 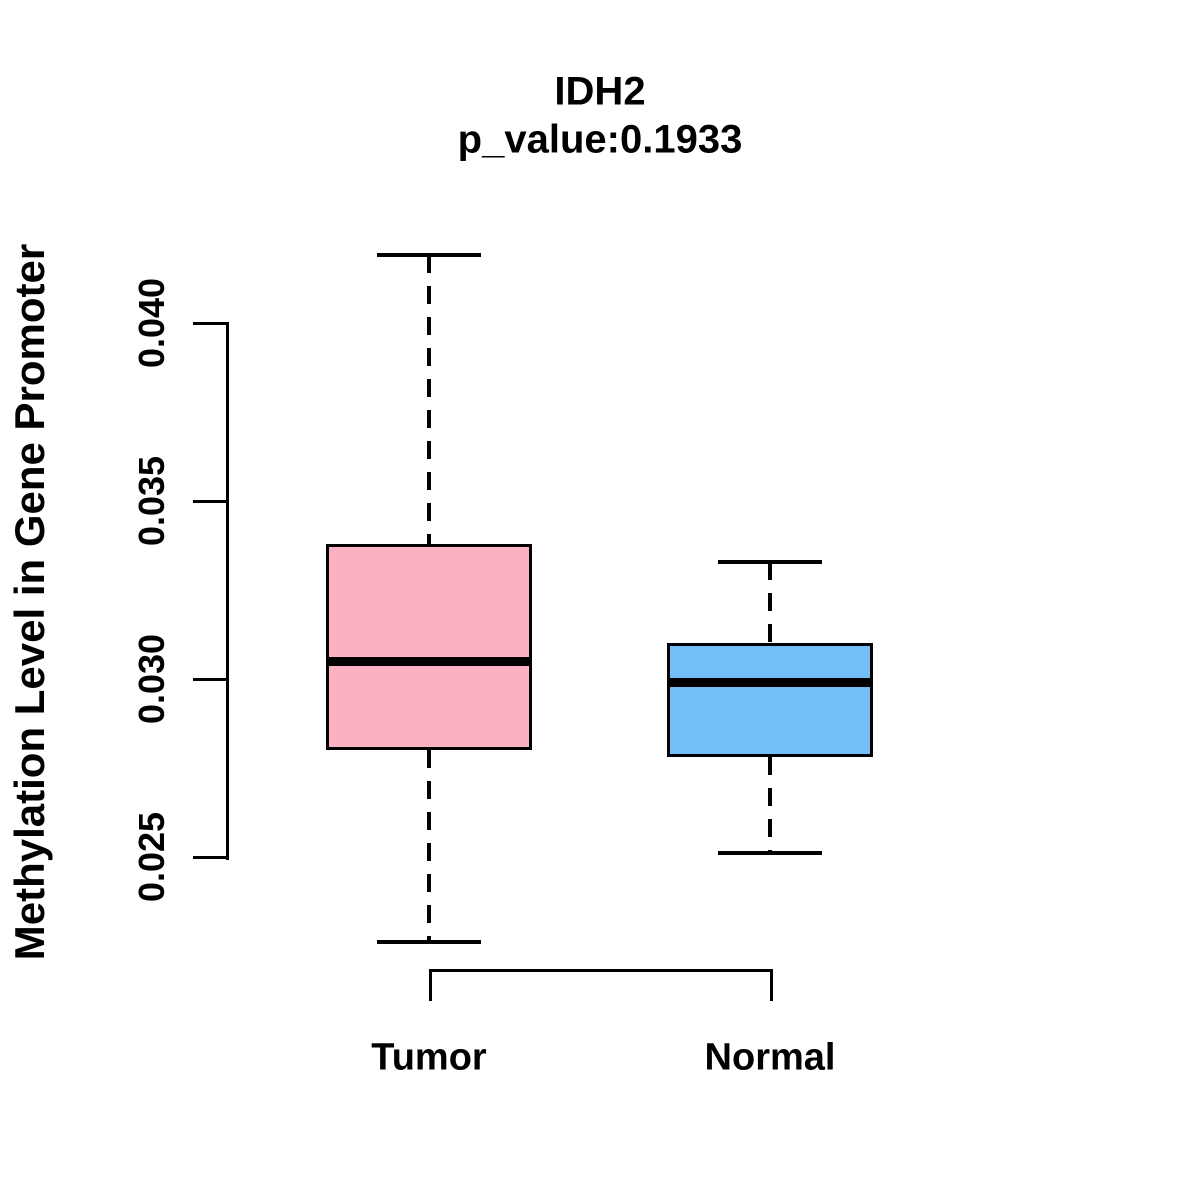 What do you see at coordinates (29, 602) in the screenshot?
I see `y-axis-label: Methylation Level in Gene Promoter` at bounding box center [29, 602].